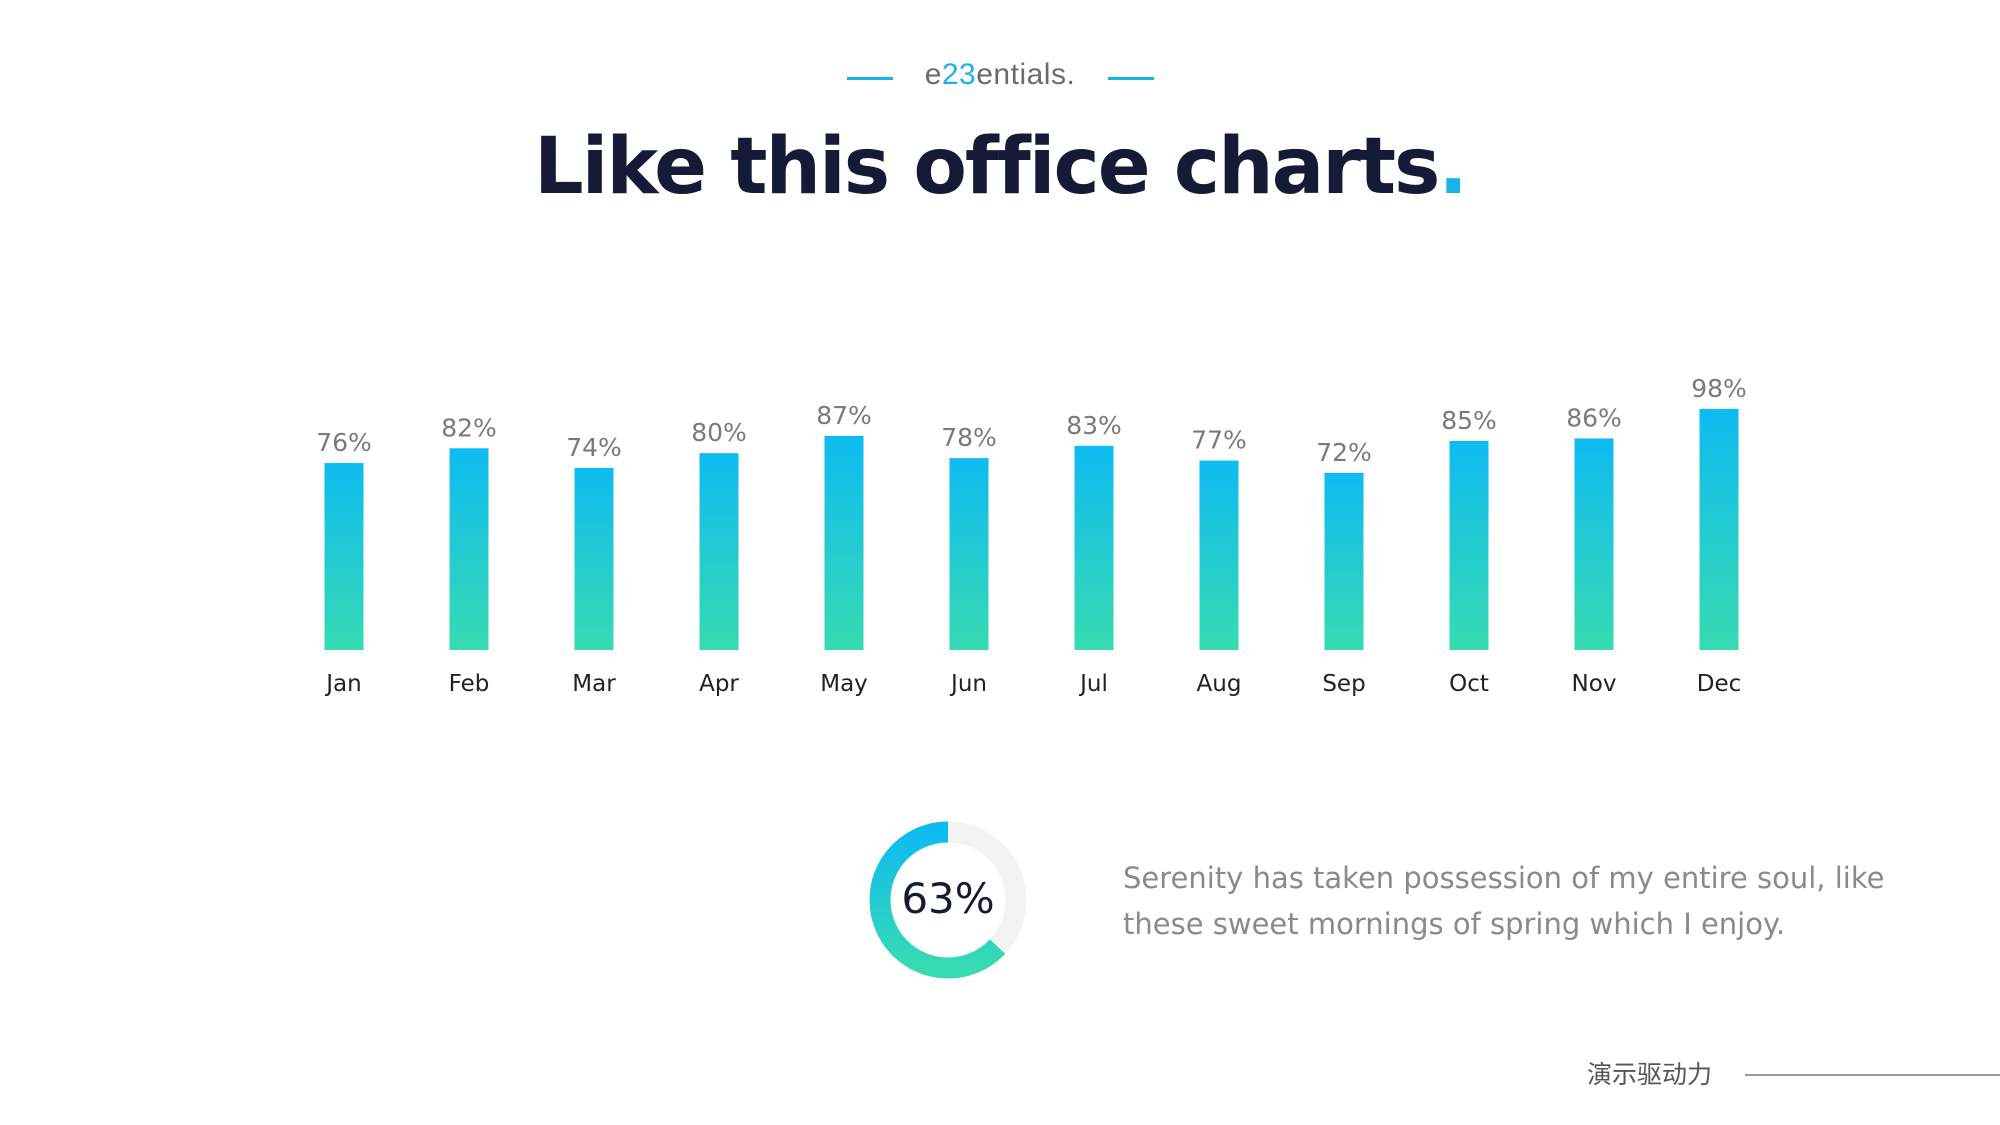 The height and width of the screenshot is (1125, 2000). I want to click on data-label-jan: 76%, so click(344, 442).